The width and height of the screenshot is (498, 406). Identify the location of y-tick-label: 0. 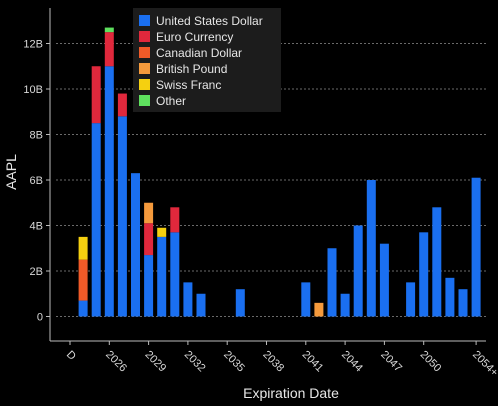
(40, 318).